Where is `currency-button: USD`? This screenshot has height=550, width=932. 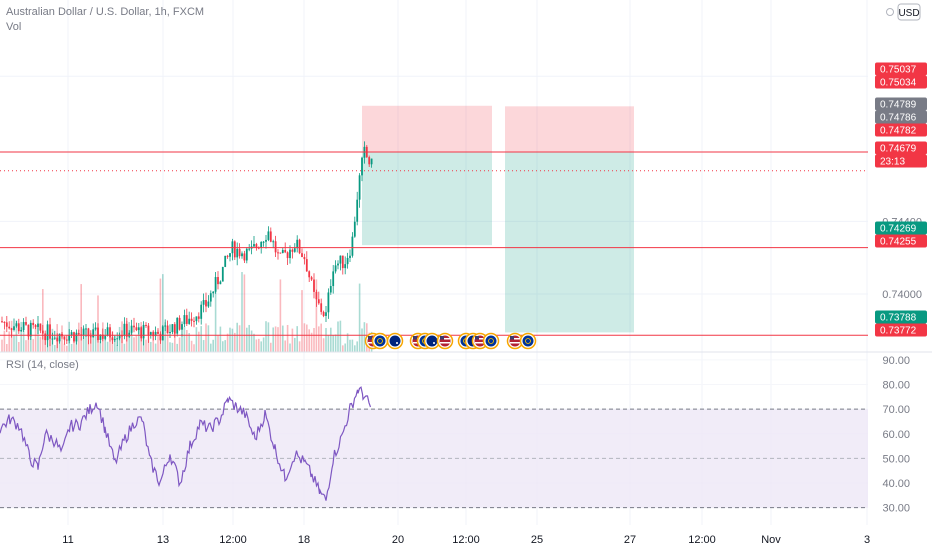 currency-button: USD is located at coordinates (903, 12).